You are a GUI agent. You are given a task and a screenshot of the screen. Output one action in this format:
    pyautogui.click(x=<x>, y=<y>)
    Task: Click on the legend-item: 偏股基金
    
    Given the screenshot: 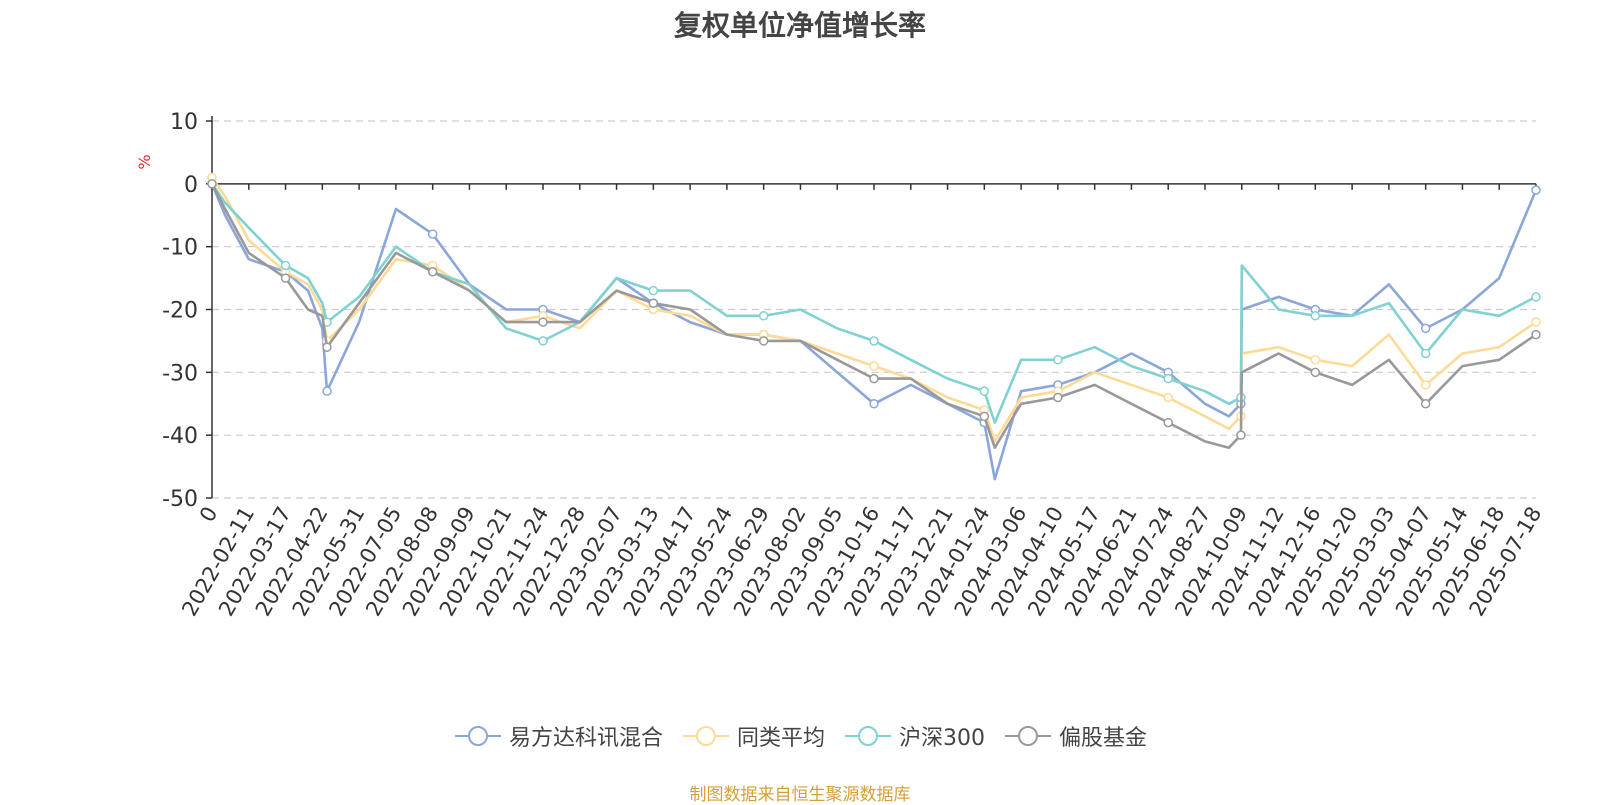 What is the action you would take?
    pyautogui.click(x=1075, y=736)
    